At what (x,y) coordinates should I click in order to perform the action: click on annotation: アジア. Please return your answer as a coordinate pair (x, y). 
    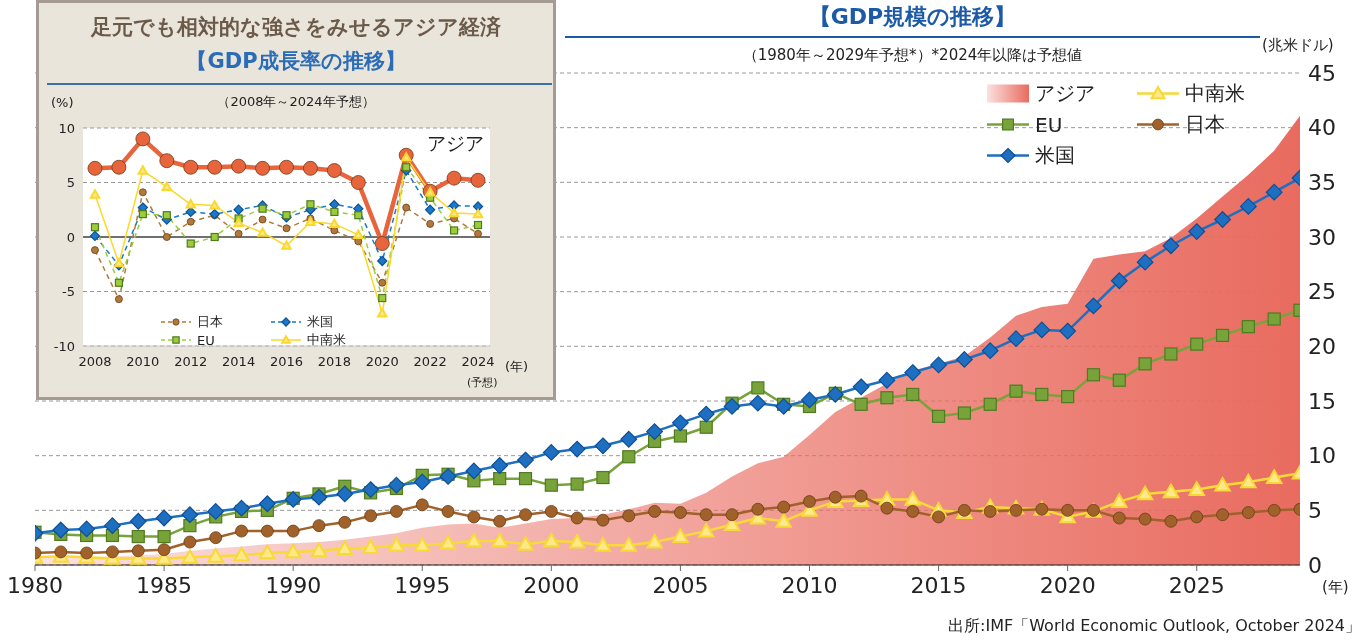
    Looking at the image, I should click on (455, 143).